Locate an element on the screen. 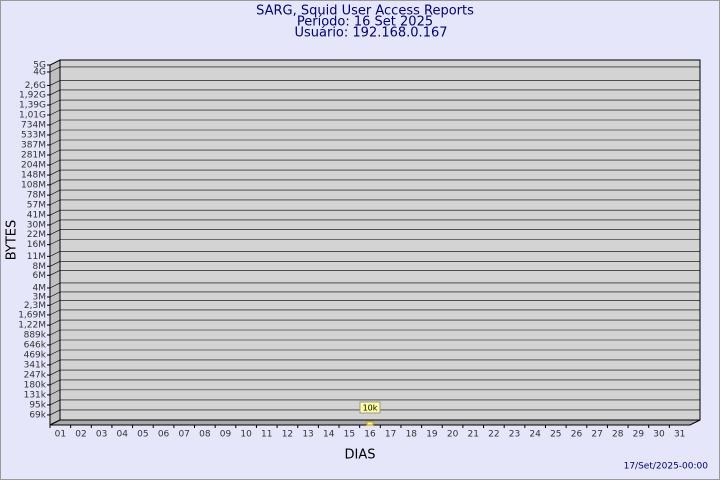 The height and width of the screenshot is (480, 720). value-label-box is located at coordinates (370, 407).